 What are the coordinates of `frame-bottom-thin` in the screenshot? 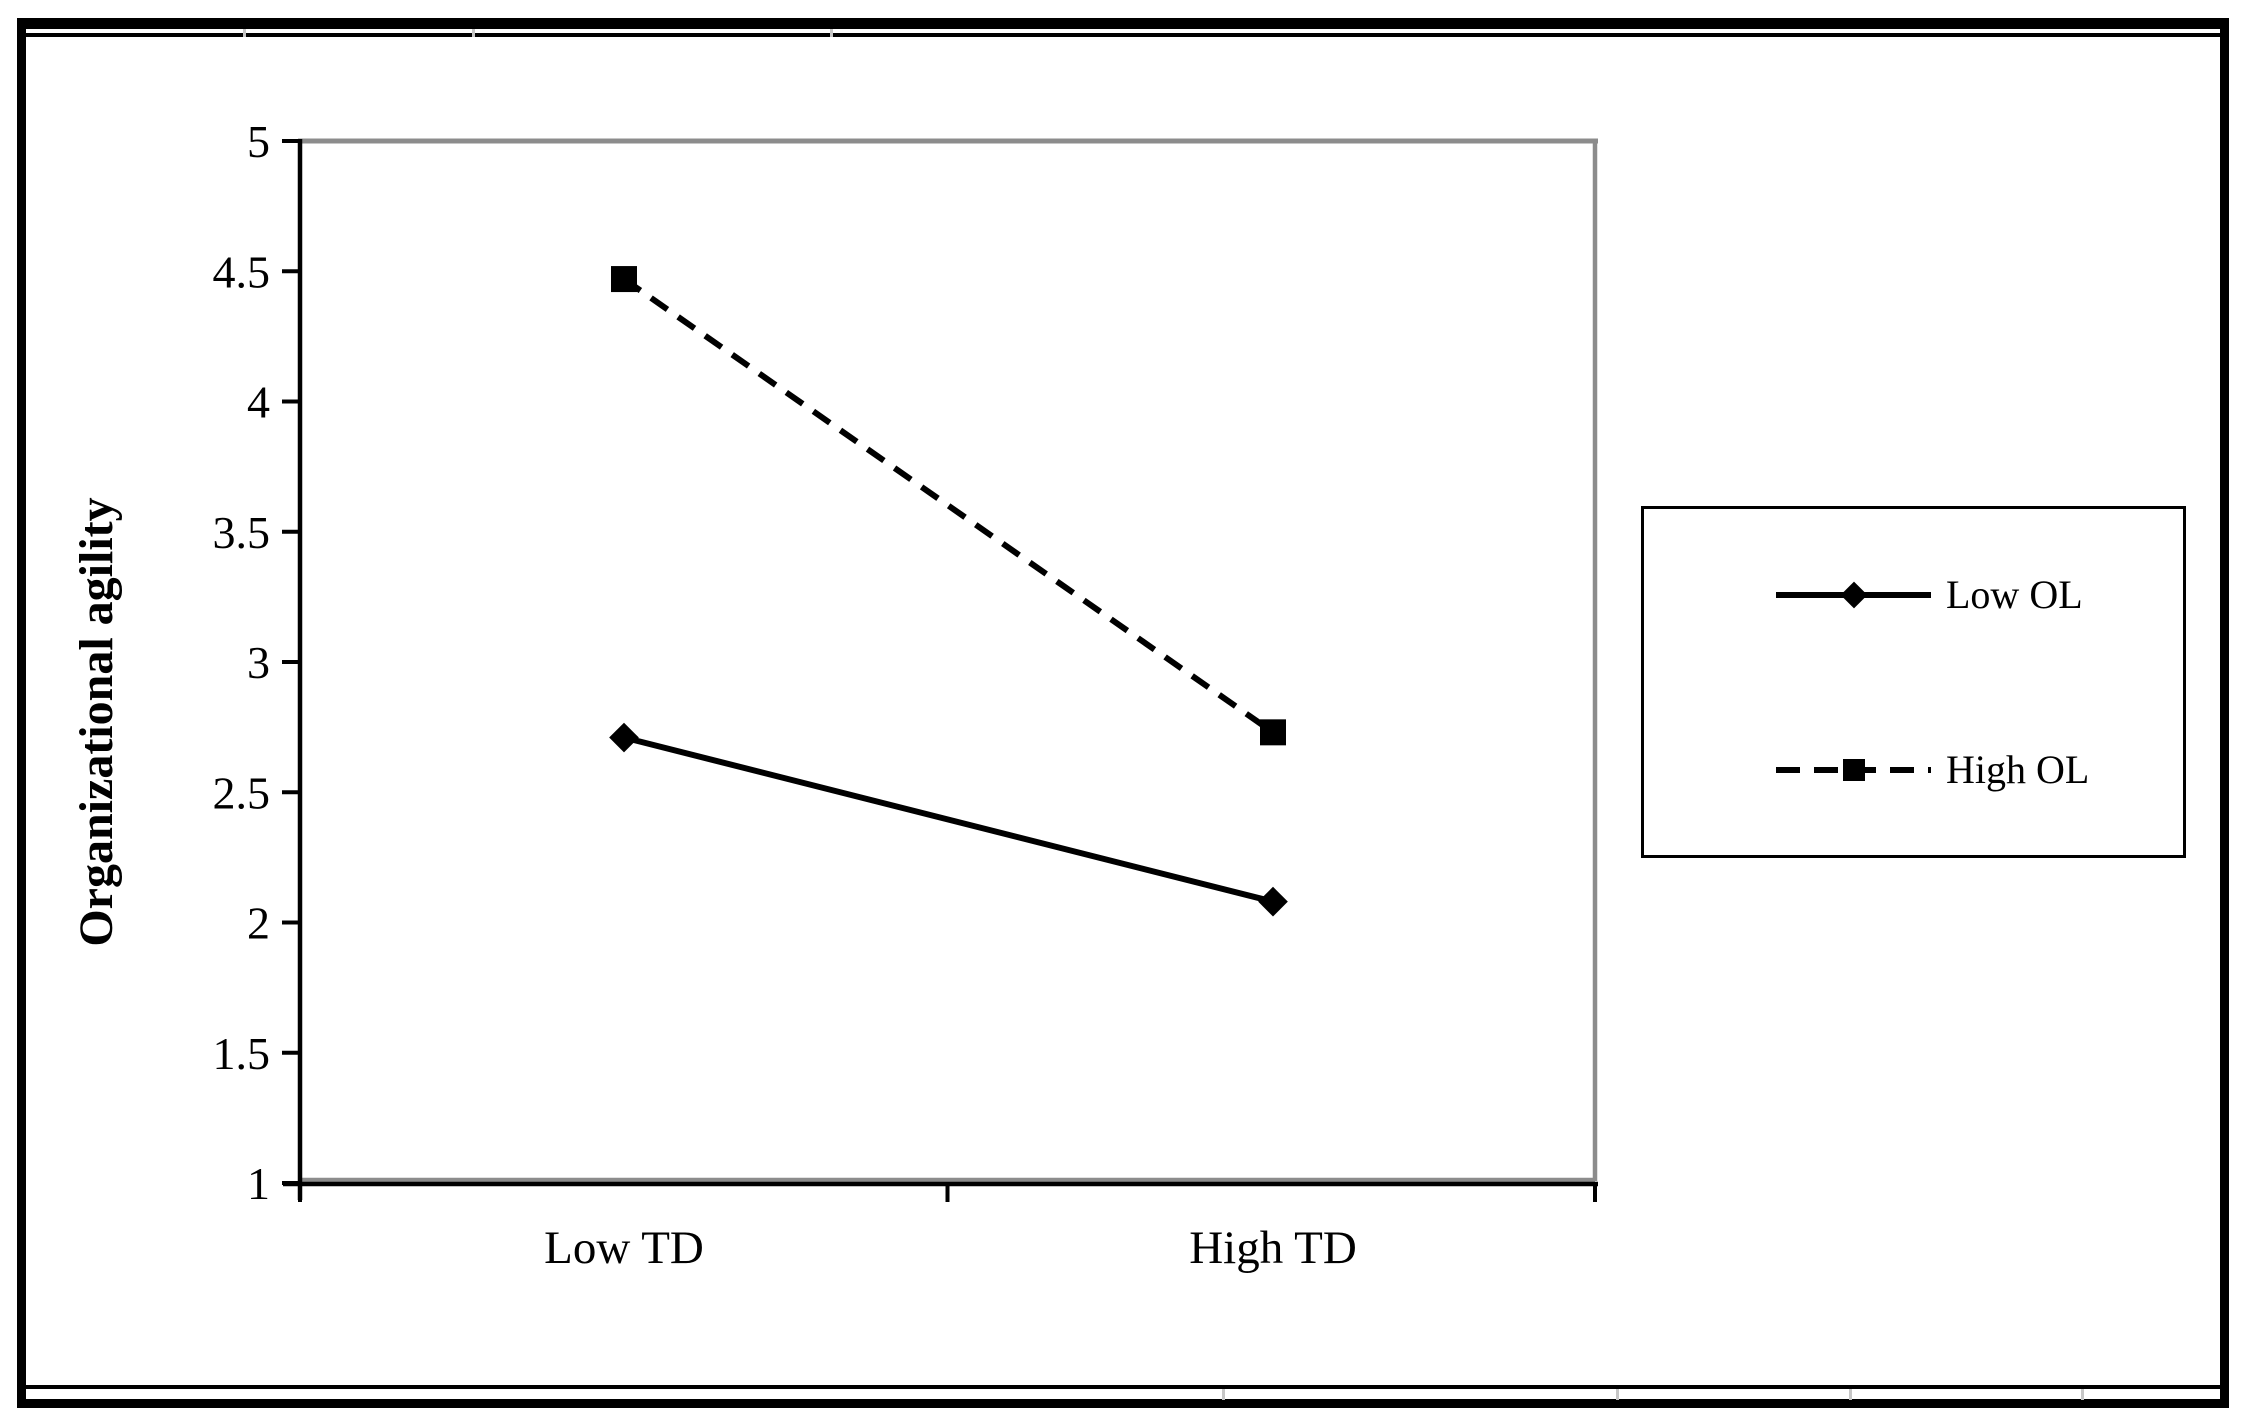 It's located at (1123, 1387).